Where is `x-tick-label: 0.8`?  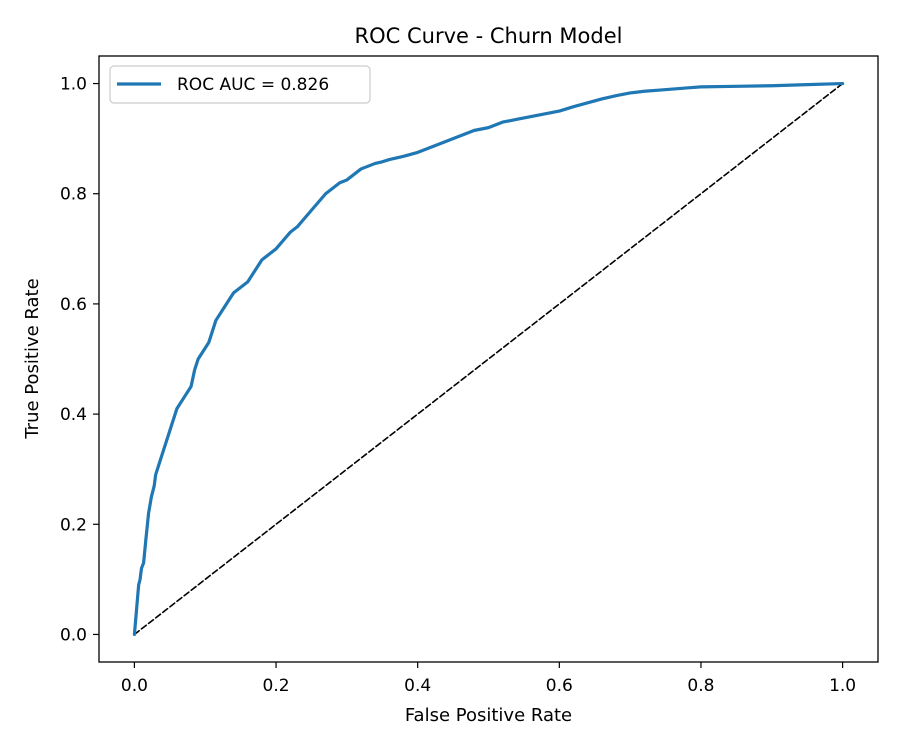 x-tick-label: 0.8 is located at coordinates (700, 686).